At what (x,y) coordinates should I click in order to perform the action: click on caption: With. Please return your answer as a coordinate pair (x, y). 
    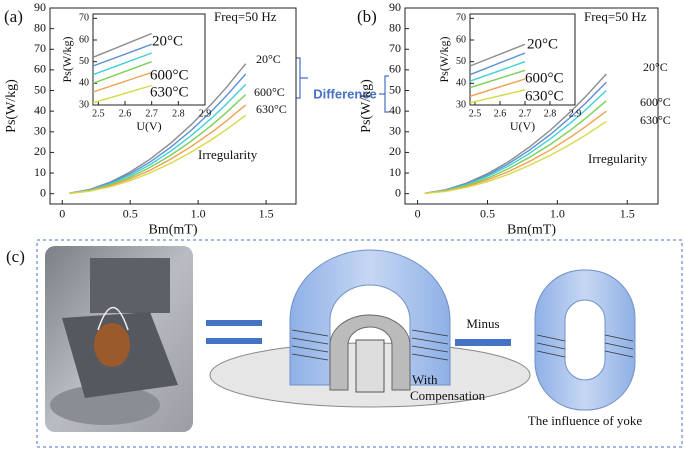
    Looking at the image, I should click on (425, 379).